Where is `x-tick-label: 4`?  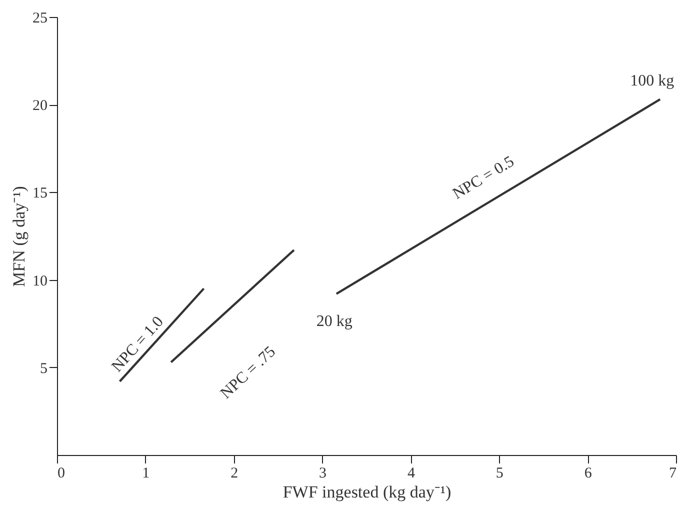
x-tick-label: 4 is located at coordinates (411, 474).